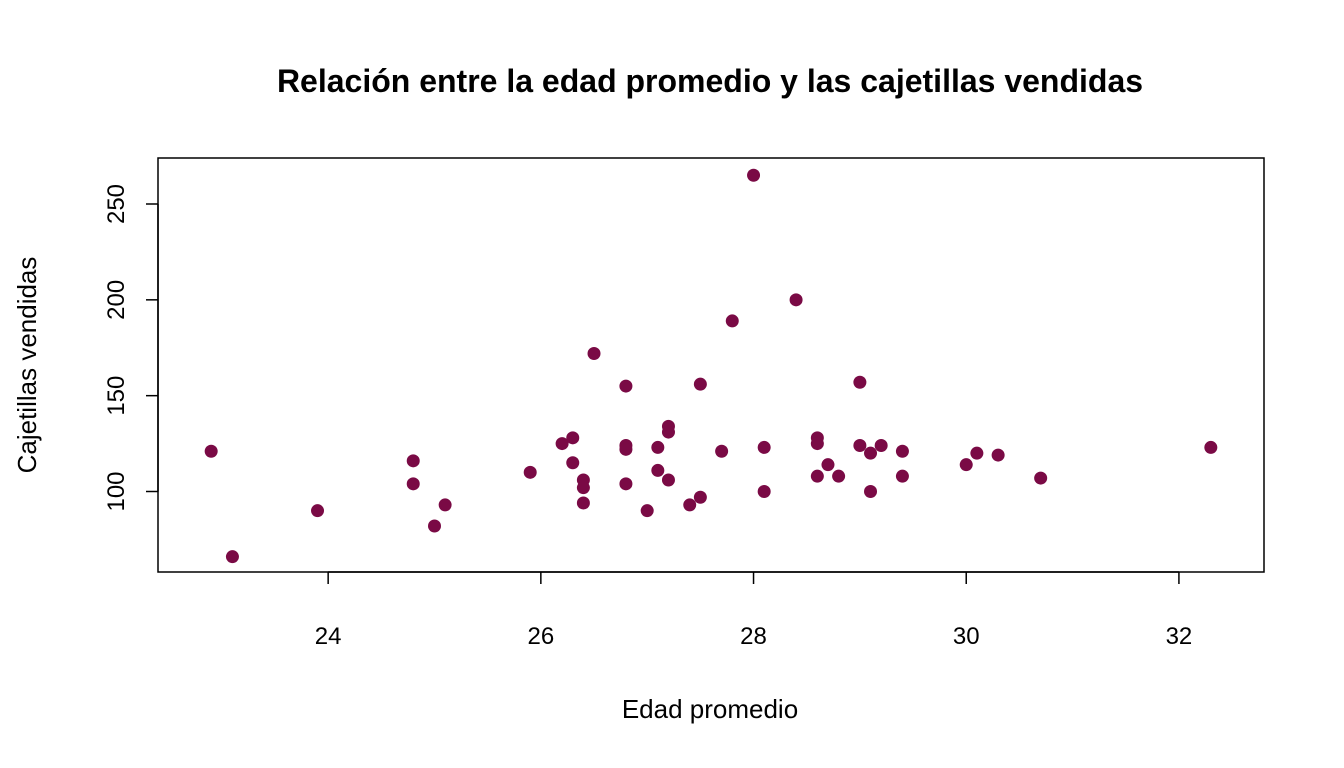  Describe the element at coordinates (116, 204) in the screenshot. I see `y-tick-label: 250` at that location.